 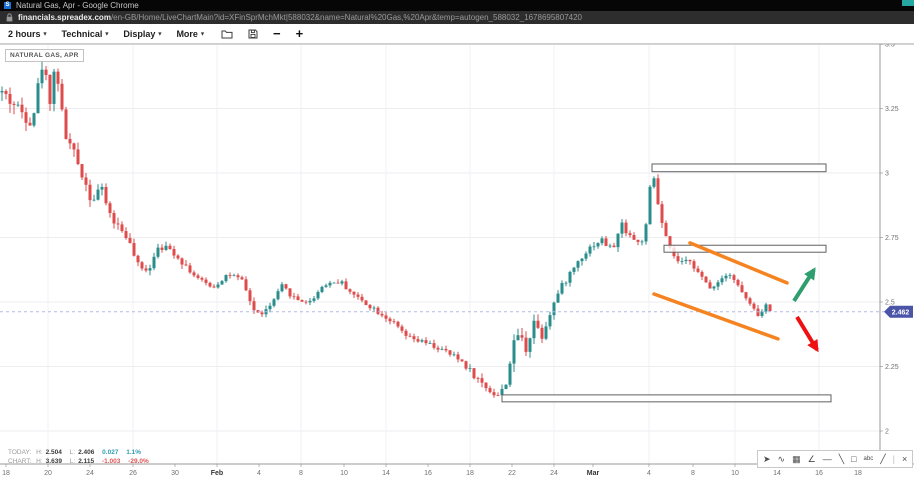 I want to click on x-axis-tick-label: 26, so click(x=133, y=473).